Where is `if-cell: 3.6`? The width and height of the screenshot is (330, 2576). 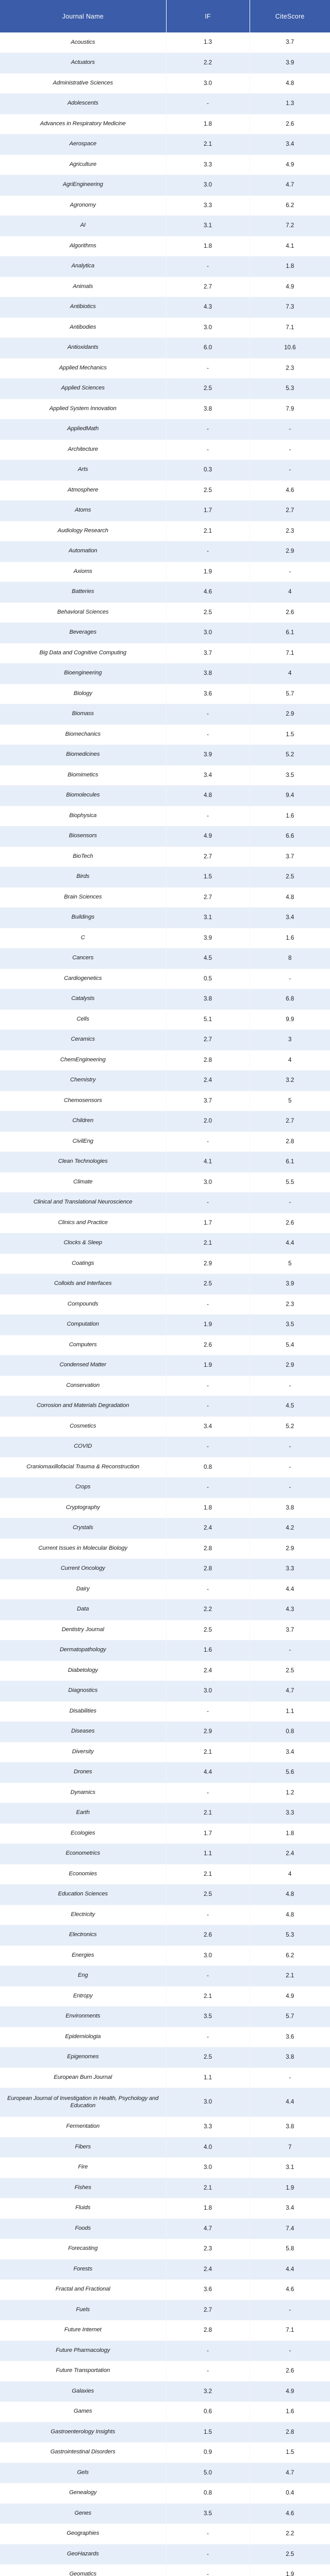
if-cell: 3.6 is located at coordinates (208, 694).